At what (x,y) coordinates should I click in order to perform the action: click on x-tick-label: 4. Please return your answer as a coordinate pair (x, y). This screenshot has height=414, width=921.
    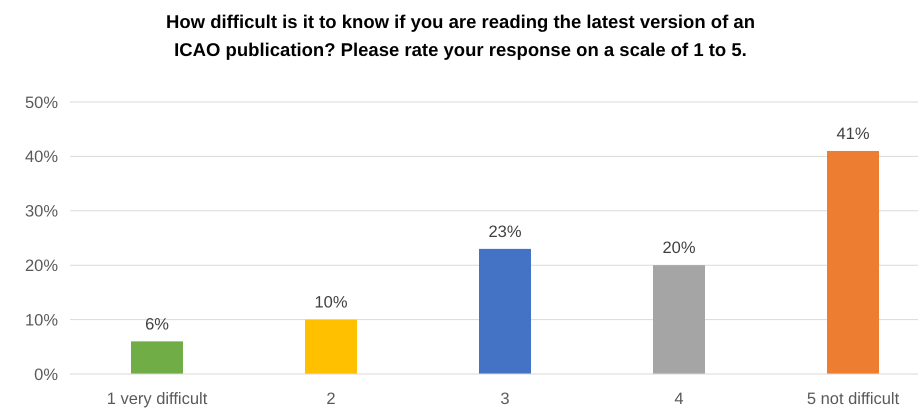
    Looking at the image, I should click on (679, 399).